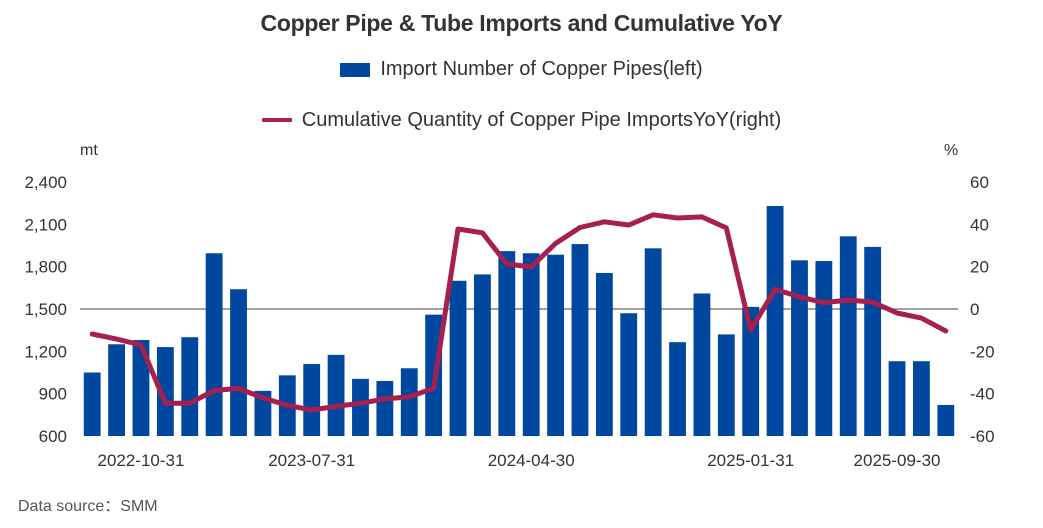 This screenshot has height=528, width=1043. I want to click on data-source: Data source：SMM, so click(88, 506).